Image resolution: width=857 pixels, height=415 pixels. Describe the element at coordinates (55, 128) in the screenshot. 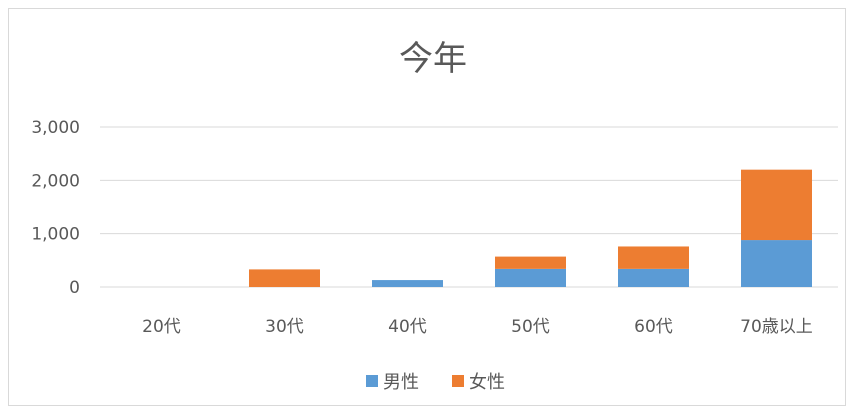

I see `y-tick-label: 3,000` at that location.